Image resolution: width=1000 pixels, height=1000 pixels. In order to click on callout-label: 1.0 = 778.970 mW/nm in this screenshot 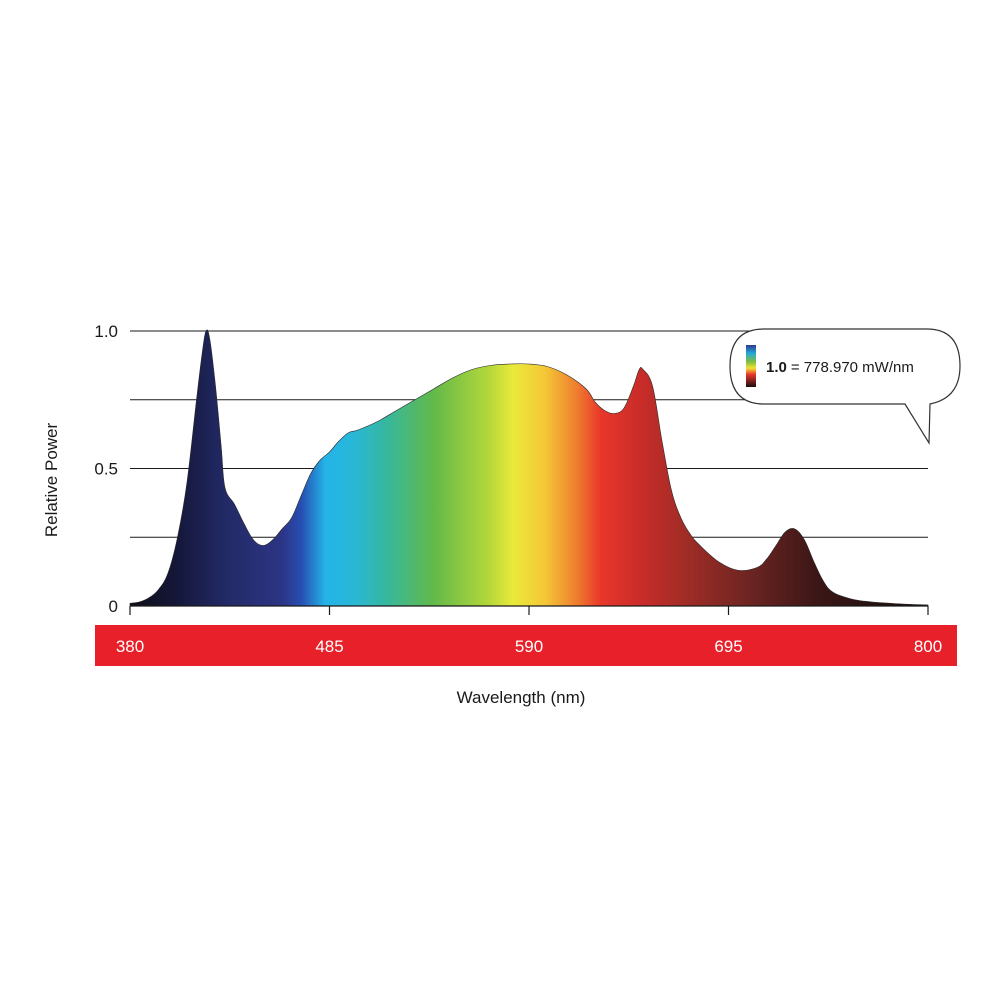, I will do `click(840, 367)`.